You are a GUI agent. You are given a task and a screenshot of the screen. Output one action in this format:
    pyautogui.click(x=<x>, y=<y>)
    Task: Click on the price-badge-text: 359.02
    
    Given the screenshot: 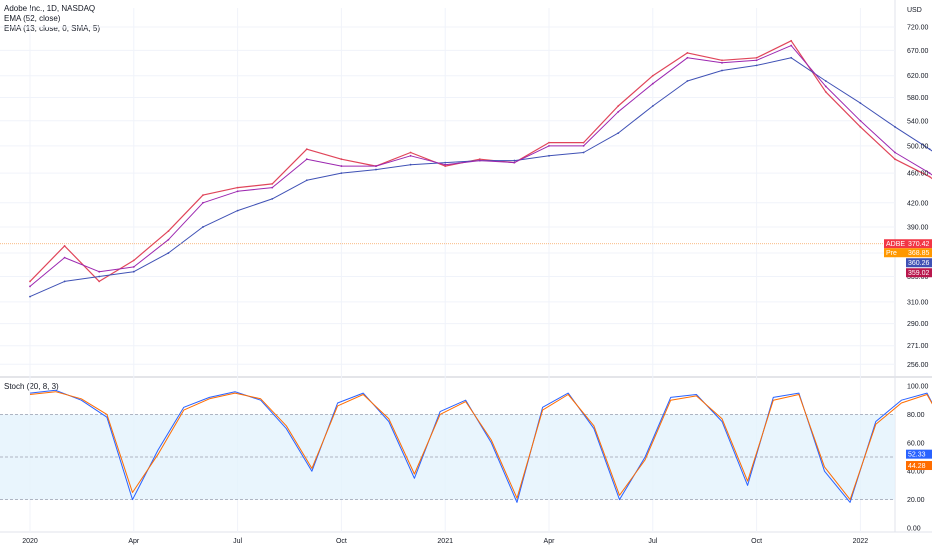 What is the action you would take?
    pyautogui.click(x=919, y=273)
    